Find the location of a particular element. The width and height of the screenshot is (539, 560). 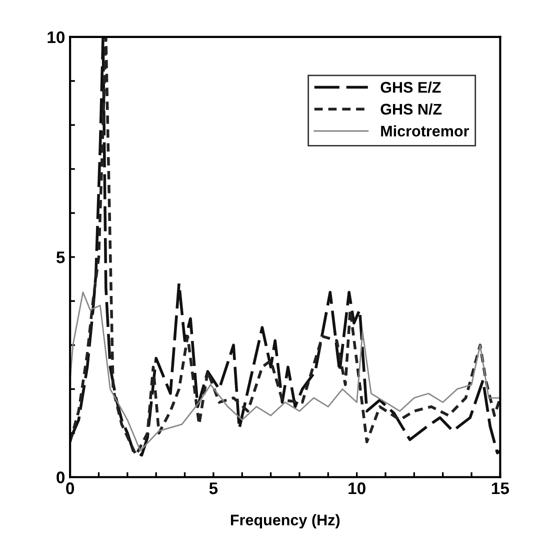

y-tick-label: 10 is located at coordinates (56, 37).